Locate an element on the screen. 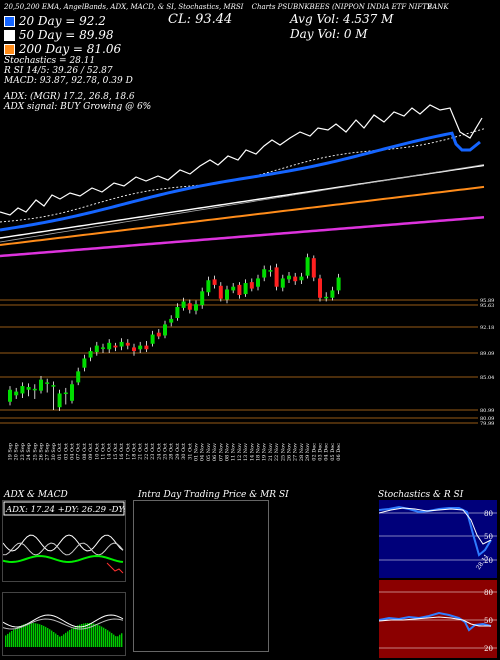 This screenshot has width=500, height=660. adx-value: ADX: (MGR) 17.2, 26.8, 18.6 is located at coordinates (69, 97).